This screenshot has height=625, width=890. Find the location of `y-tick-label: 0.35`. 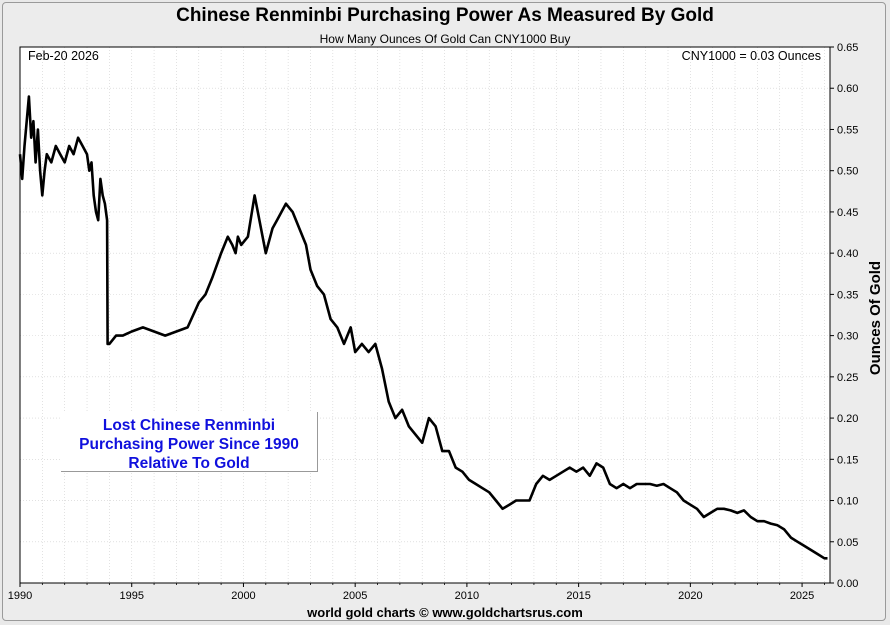

y-tick-label: 0.35 is located at coordinates (847, 295).